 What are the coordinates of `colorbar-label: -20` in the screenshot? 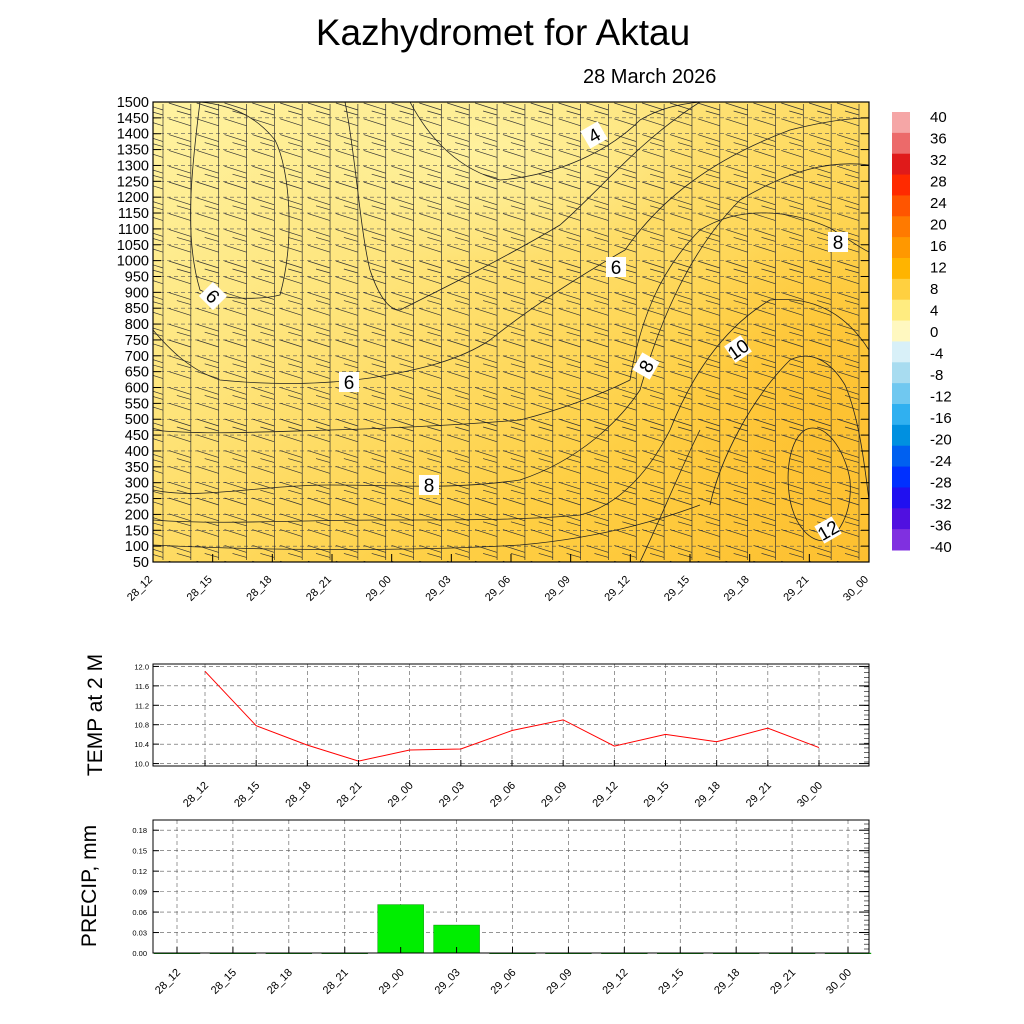 It's located at (941, 440).